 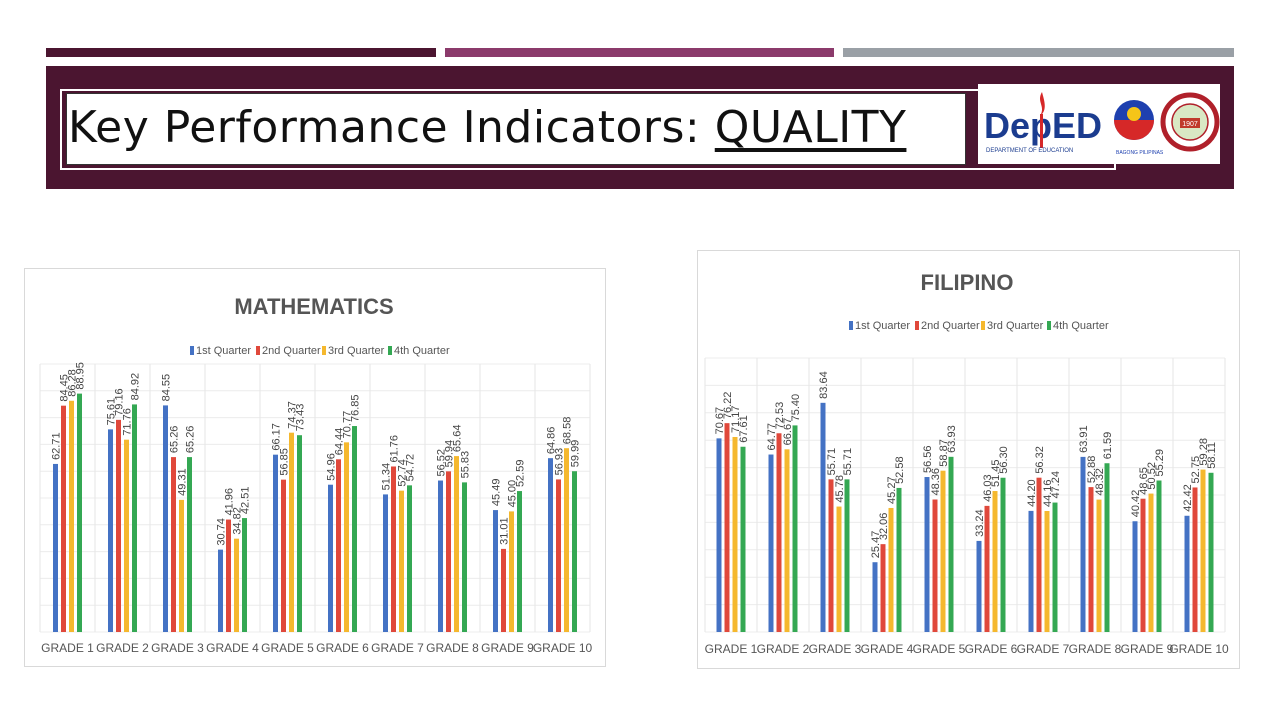 What do you see at coordinates (1203, 550) in the screenshot?
I see `filipino-bar-grade-10-q3` at bounding box center [1203, 550].